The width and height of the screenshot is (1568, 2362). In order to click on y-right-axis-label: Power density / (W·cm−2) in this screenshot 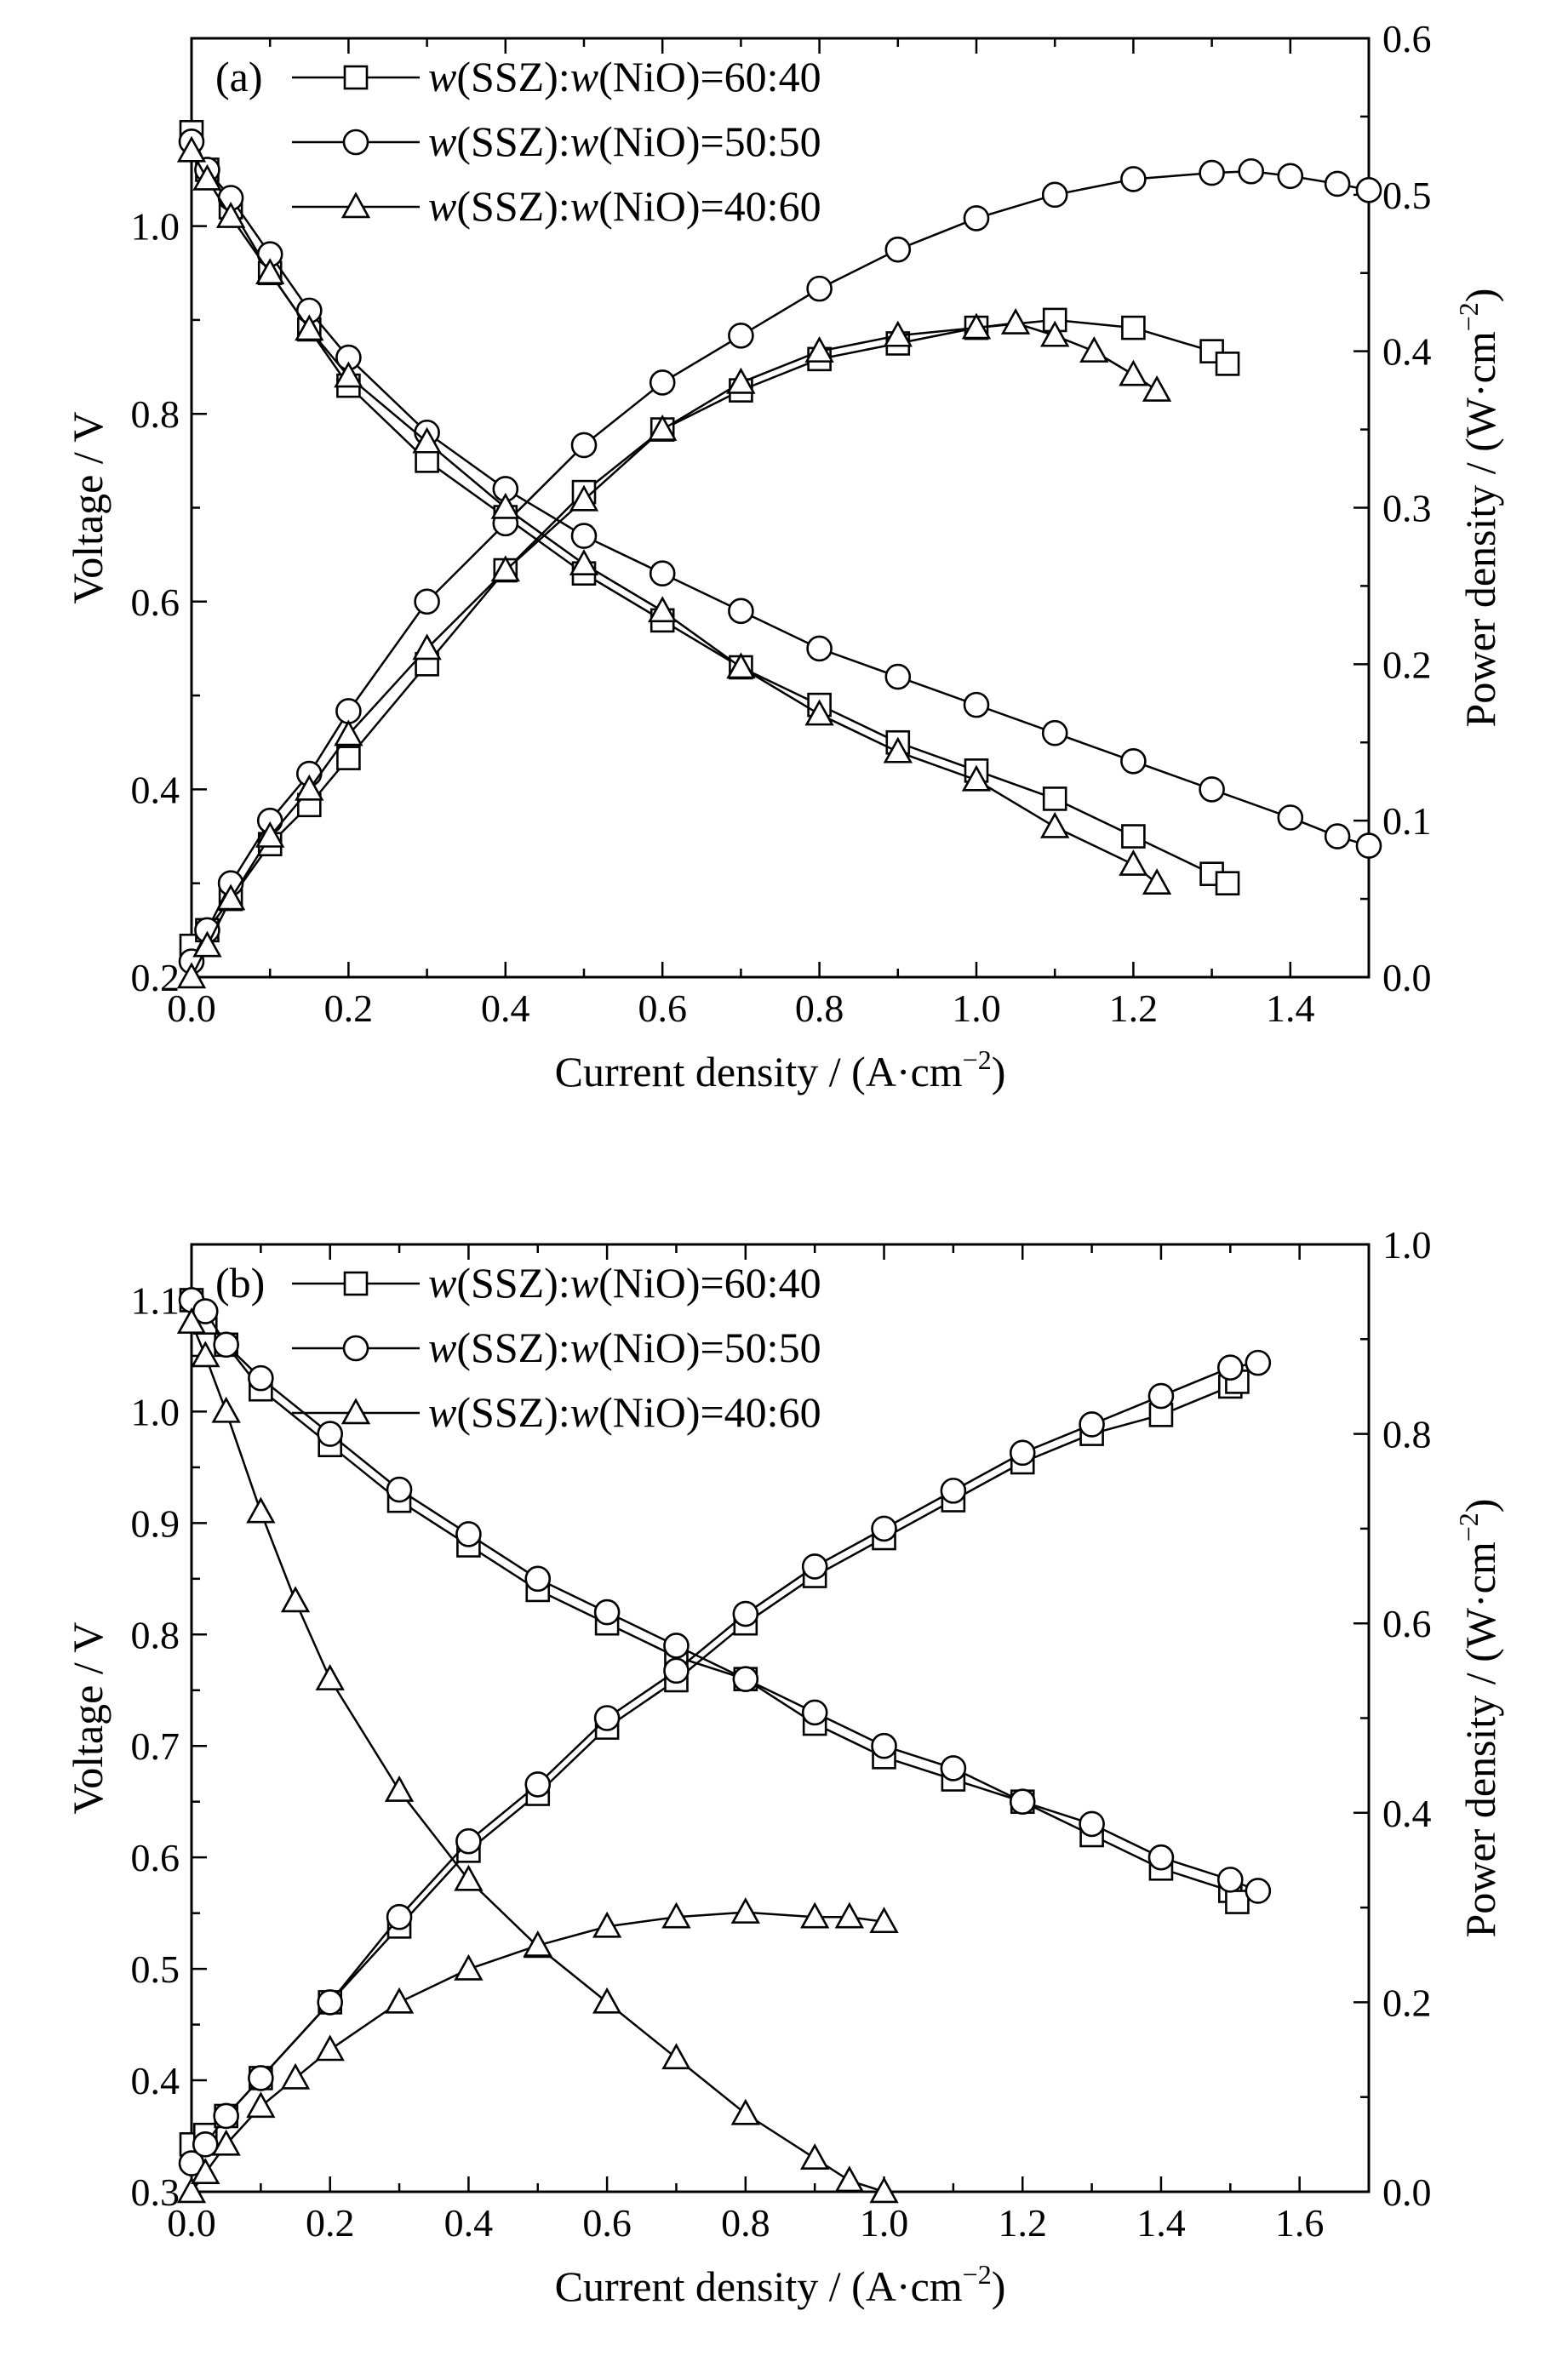, I will do `click(1478, 508)`.